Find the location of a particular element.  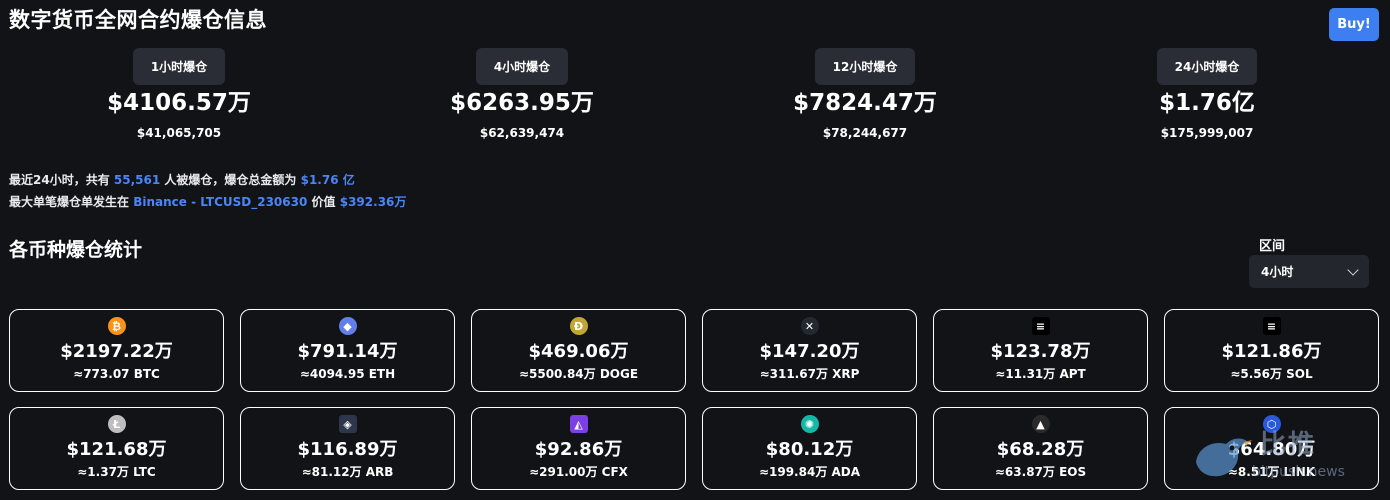

coin-card: ₿ $2197.22万 ≈773.07 BTC is located at coordinates (116, 350).